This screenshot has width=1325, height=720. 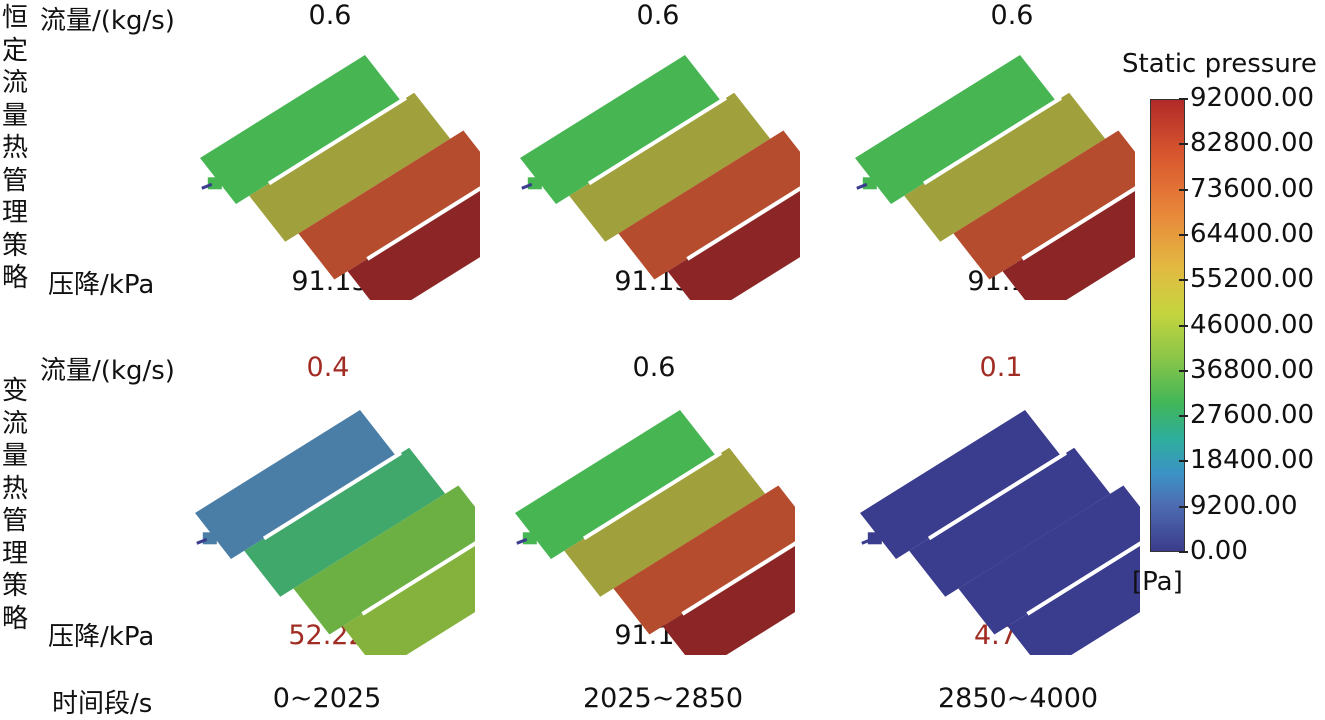 What do you see at coordinates (1001, 367) in the screenshot?
I see `flow-value: 0.1` at bounding box center [1001, 367].